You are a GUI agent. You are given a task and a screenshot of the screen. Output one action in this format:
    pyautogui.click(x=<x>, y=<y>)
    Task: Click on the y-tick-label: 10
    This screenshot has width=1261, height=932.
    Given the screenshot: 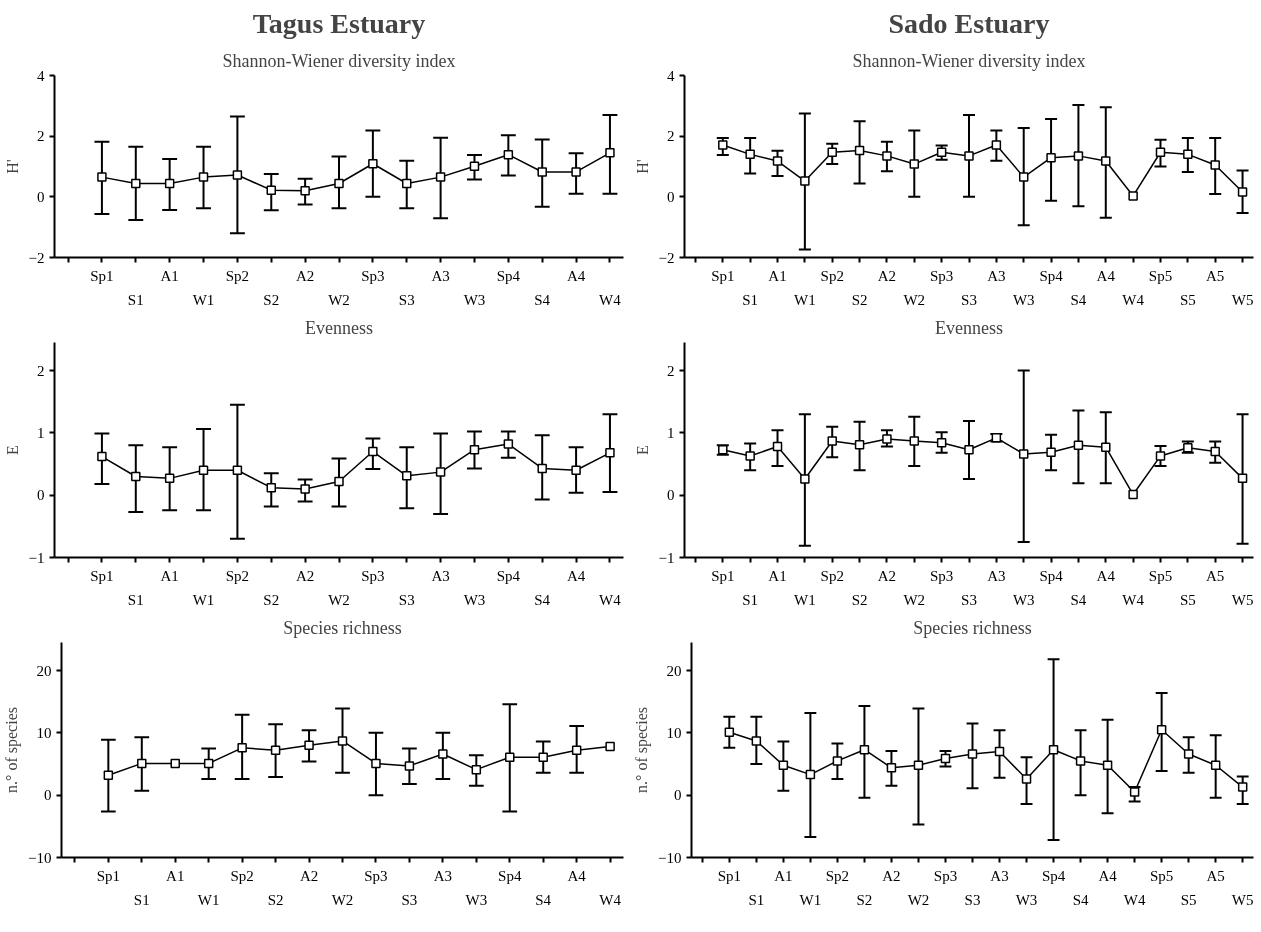 What is the action you would take?
    pyautogui.click(x=44, y=732)
    